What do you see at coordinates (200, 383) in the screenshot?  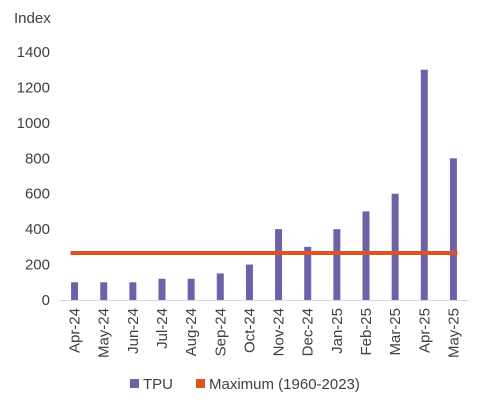 I see `legend-swatch-maximum` at bounding box center [200, 383].